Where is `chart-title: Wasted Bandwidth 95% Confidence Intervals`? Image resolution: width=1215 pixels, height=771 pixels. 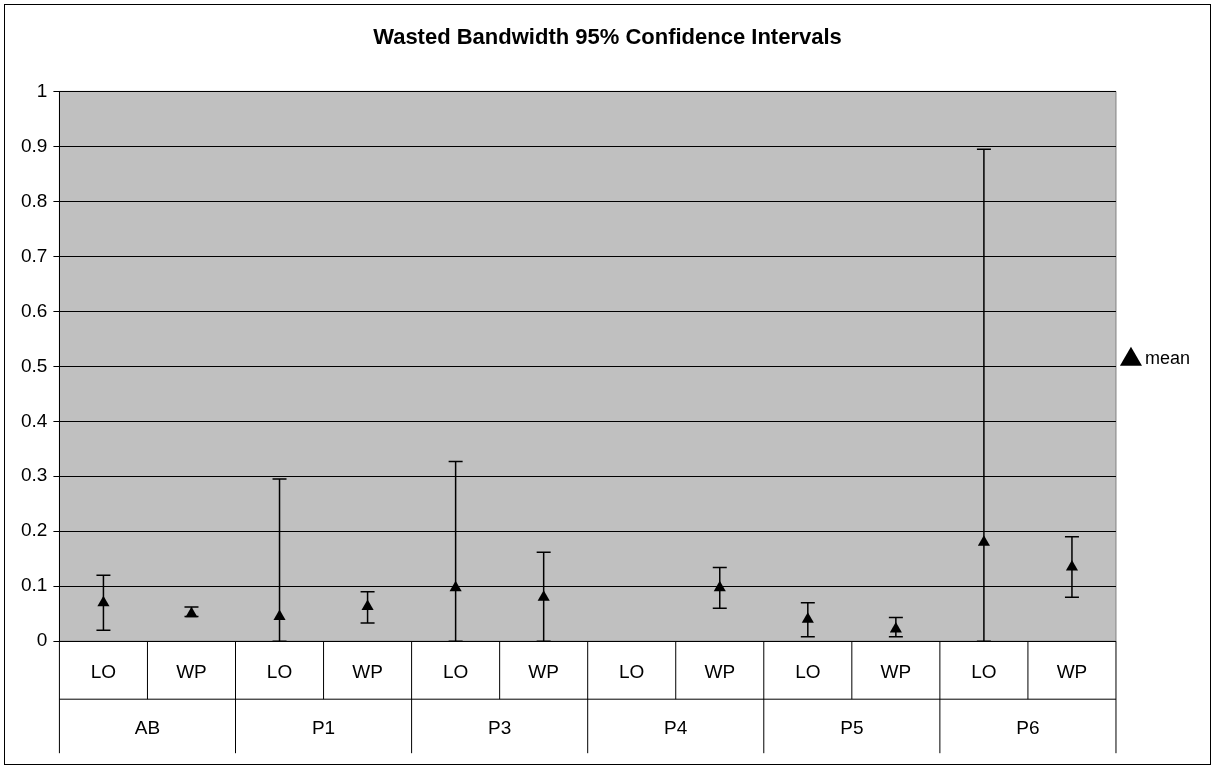
chart-title: Wasted Bandwidth 95% Confidence Intervals is located at coordinates (607, 37).